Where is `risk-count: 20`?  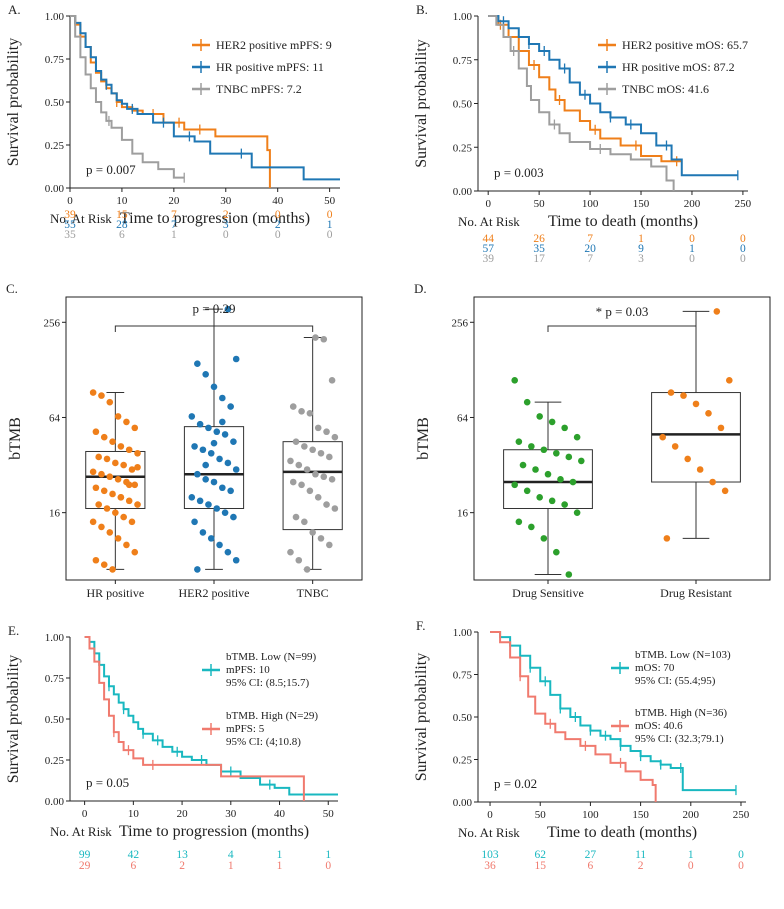
risk-count: 20 is located at coordinates (590, 249).